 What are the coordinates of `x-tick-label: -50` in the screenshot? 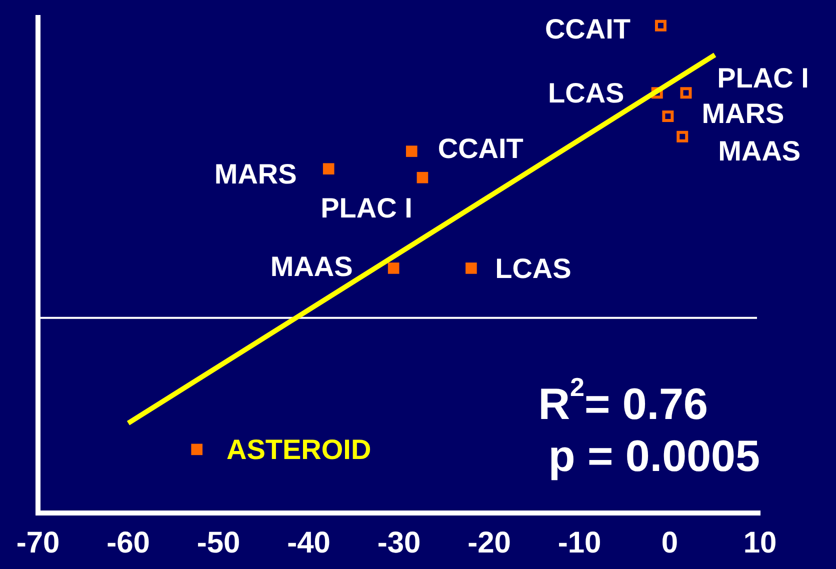 It's located at (218, 543).